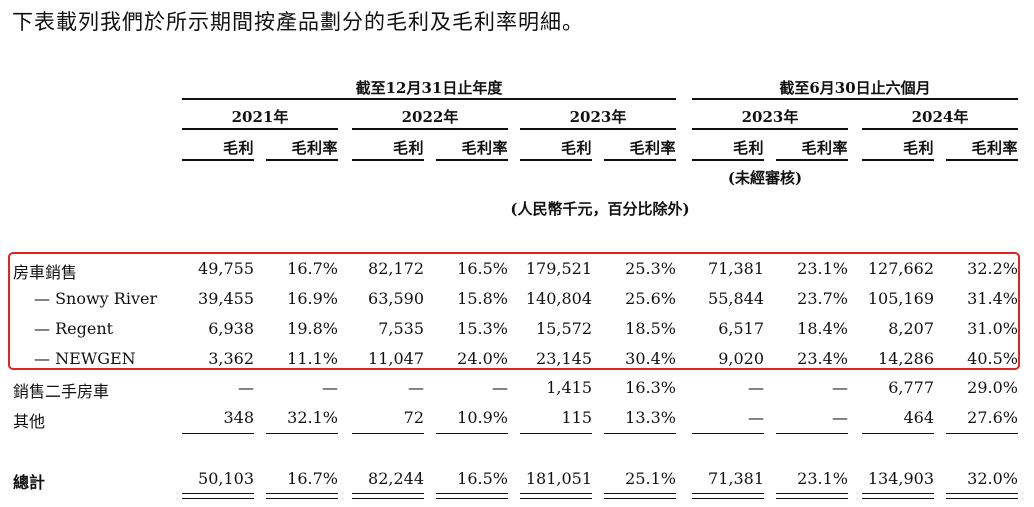 This screenshot has width=1034, height=507. What do you see at coordinates (482, 268) in the screenshot?
I see `table-cell: 16.5%` at bounding box center [482, 268].